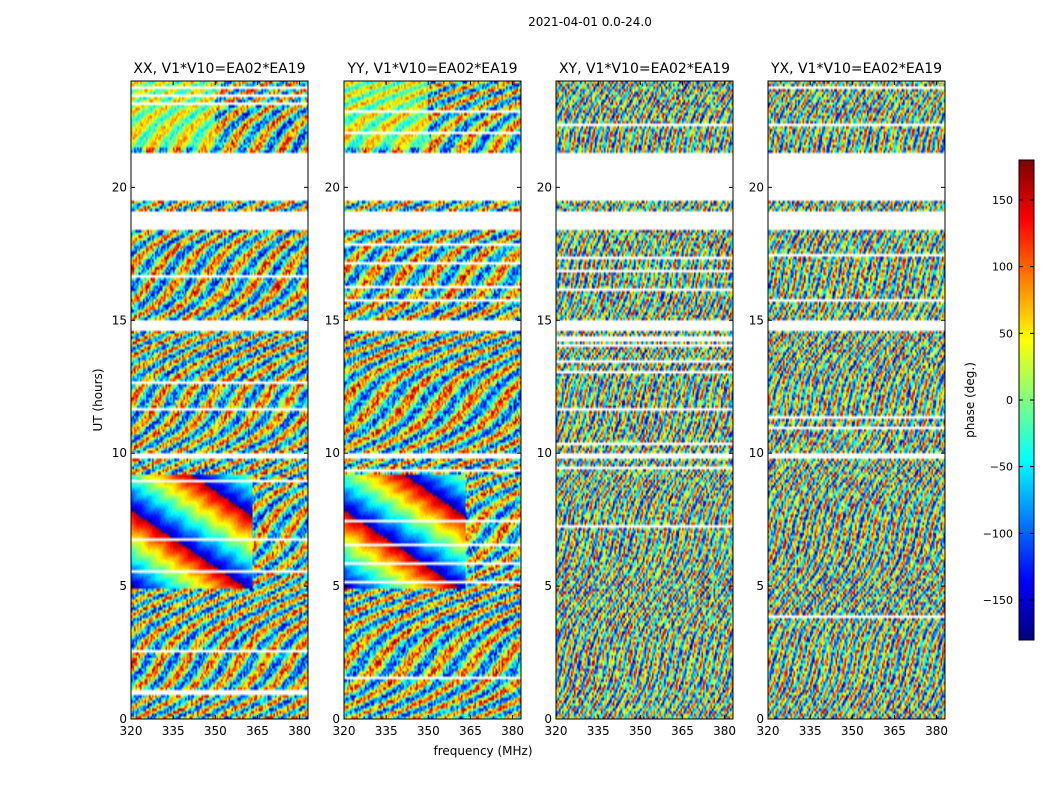  Describe the element at coordinates (131, 731) in the screenshot. I see `x-tick-label-0-0: 320` at that location.